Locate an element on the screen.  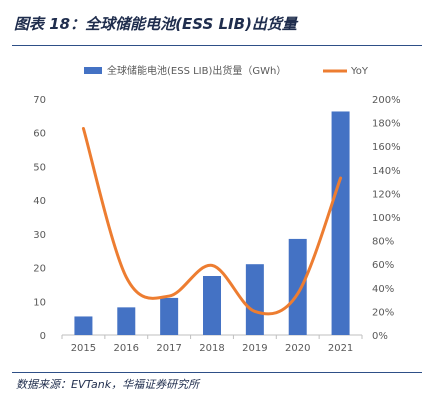
legend-swatch-bar is located at coordinates (93, 70).